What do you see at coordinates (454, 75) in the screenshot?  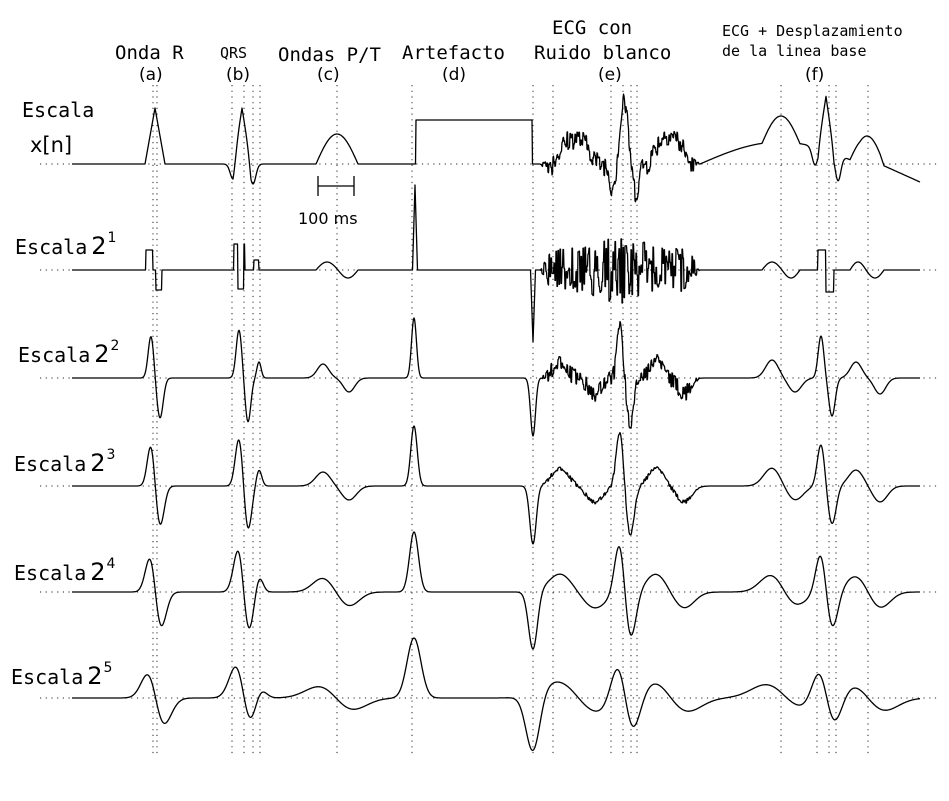 I see `tag-d: (d)` at bounding box center [454, 75].